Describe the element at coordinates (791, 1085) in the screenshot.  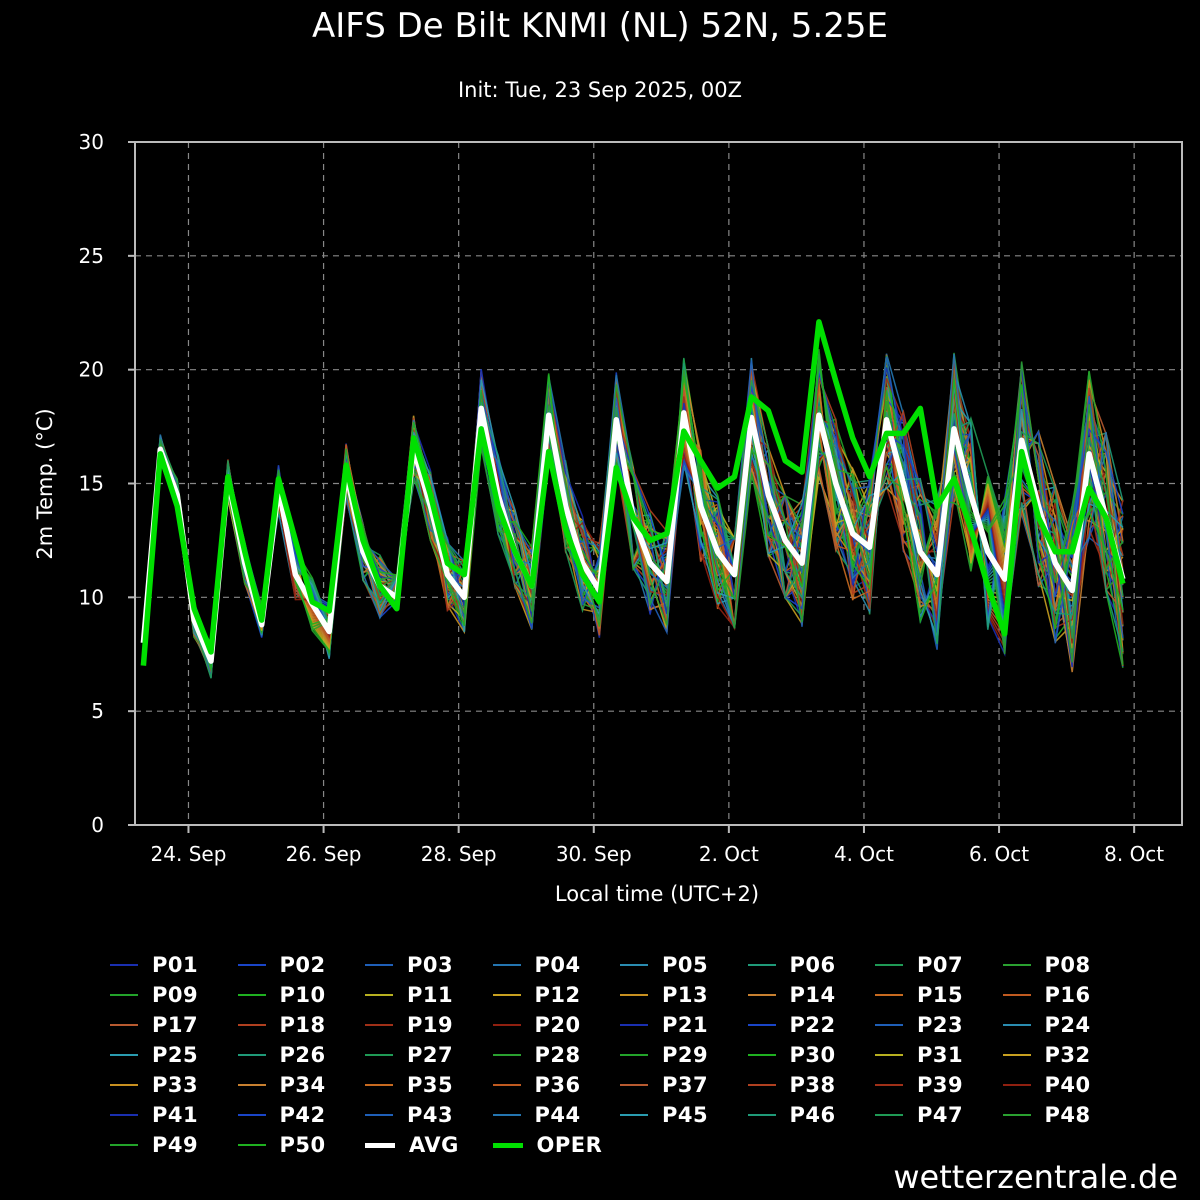
I see `legend-item-p38: P38` at that location.